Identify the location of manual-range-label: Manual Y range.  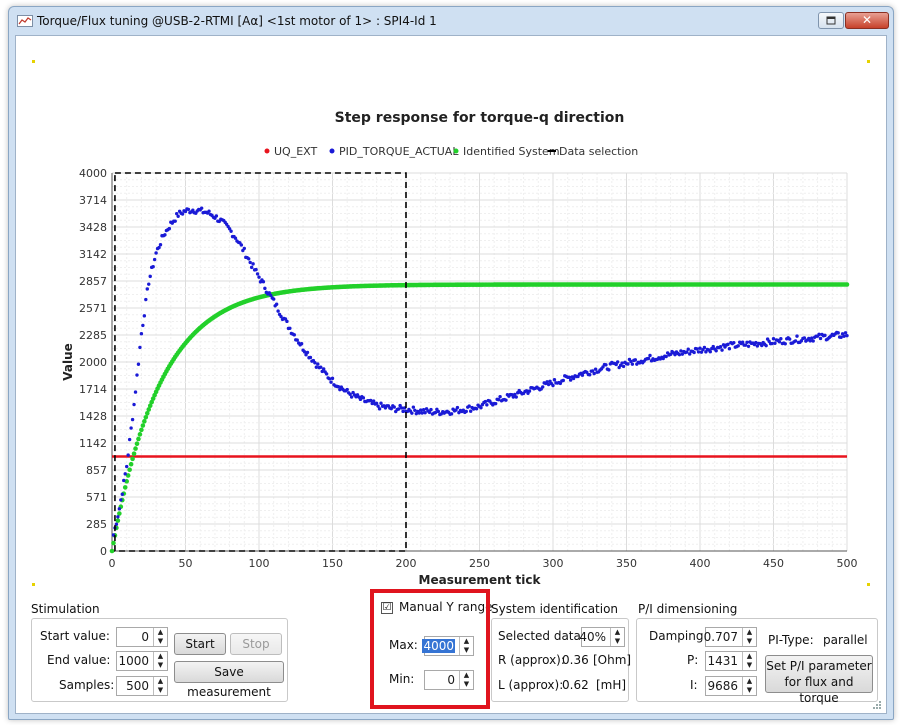
(446, 607).